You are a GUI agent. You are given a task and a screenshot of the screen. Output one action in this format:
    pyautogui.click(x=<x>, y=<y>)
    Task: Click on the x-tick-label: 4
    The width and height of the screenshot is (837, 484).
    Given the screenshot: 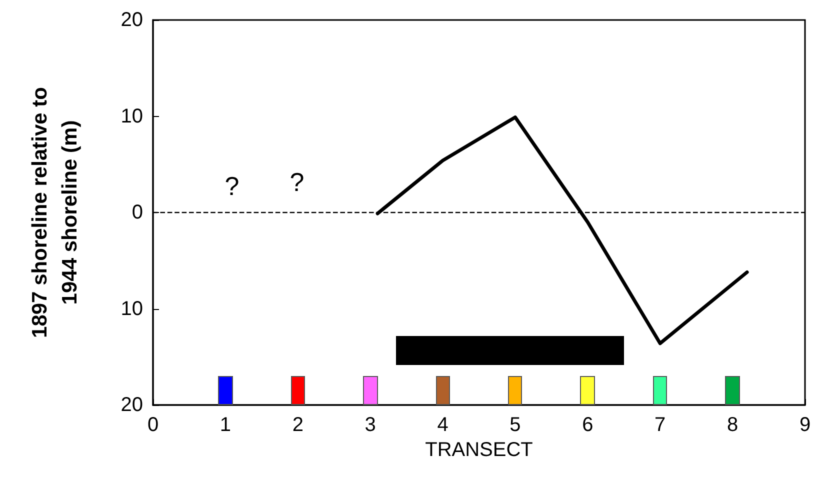 What is the action you would take?
    pyautogui.click(x=442, y=425)
    